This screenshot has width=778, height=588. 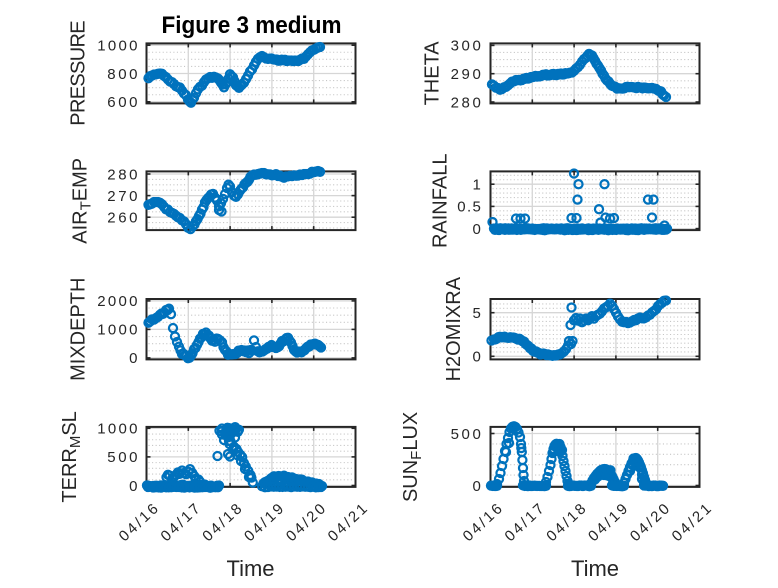 What do you see at coordinates (82, 201) in the screenshot?
I see `svg-text: AIRTEMP` at bounding box center [82, 201].